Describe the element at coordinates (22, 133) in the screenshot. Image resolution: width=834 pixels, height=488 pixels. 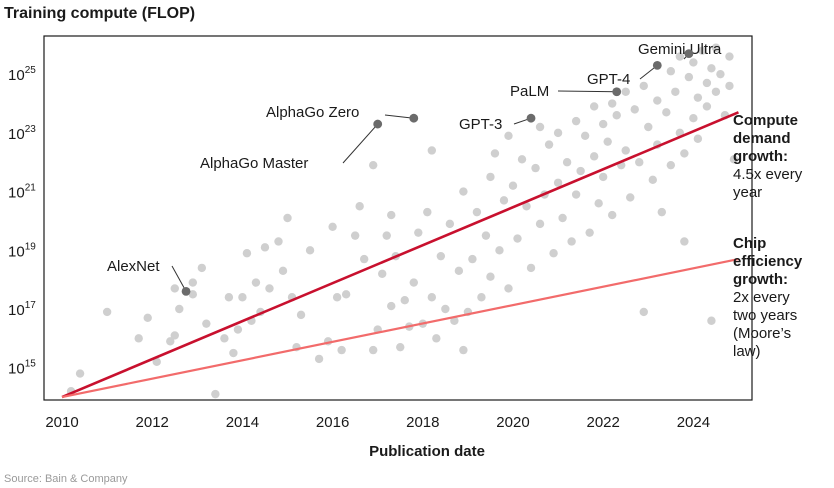
I see `y-tick-label: 1023` at that location.